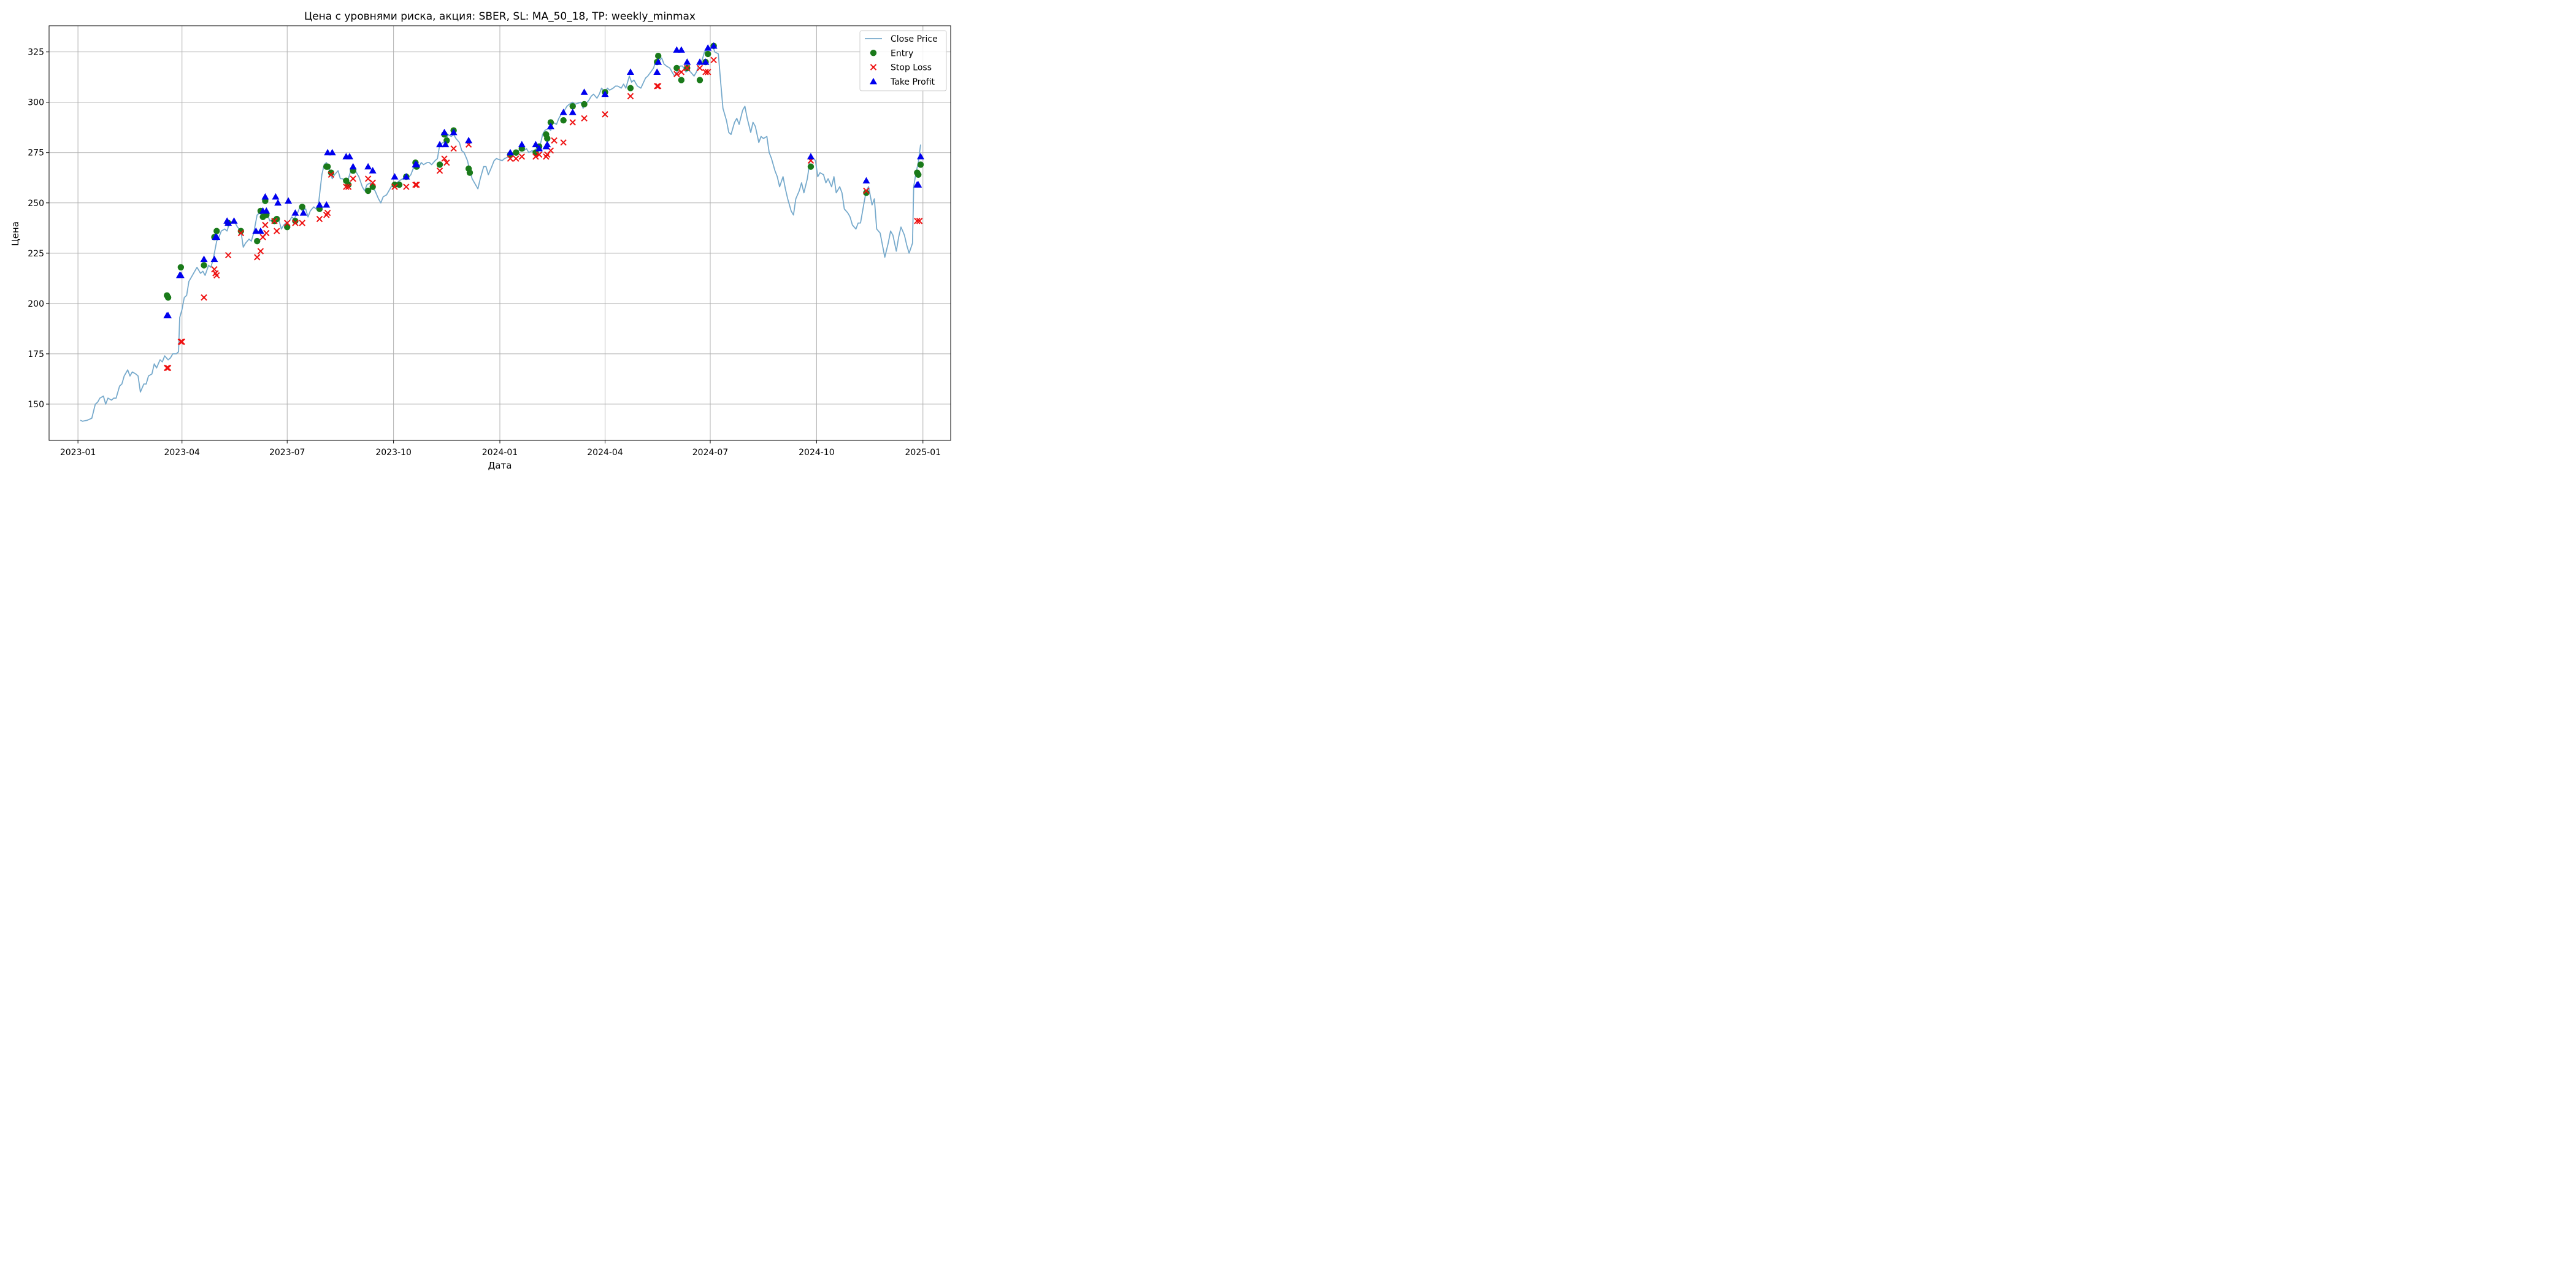  Describe the element at coordinates (903, 60) in the screenshot. I see `legend-box` at that location.